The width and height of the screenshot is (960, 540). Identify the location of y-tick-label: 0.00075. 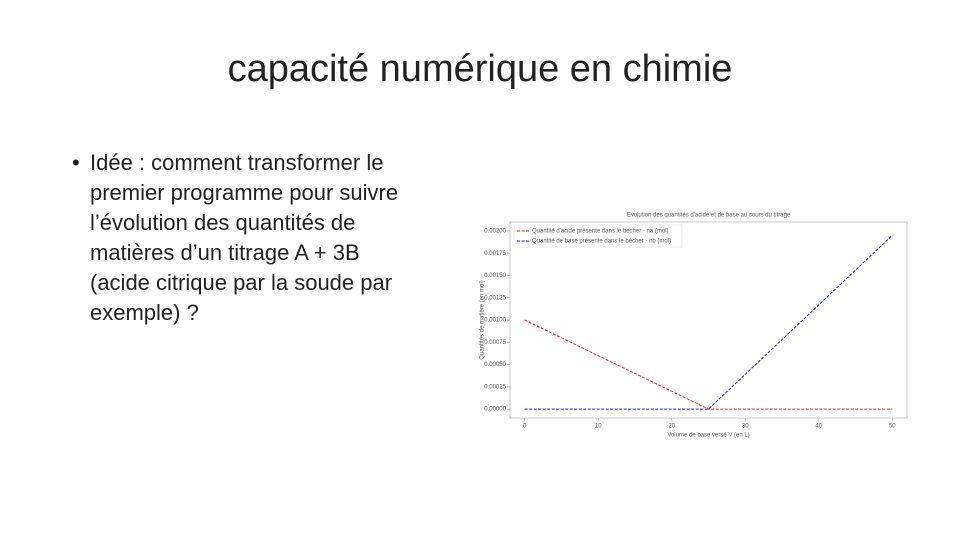
(495, 343).